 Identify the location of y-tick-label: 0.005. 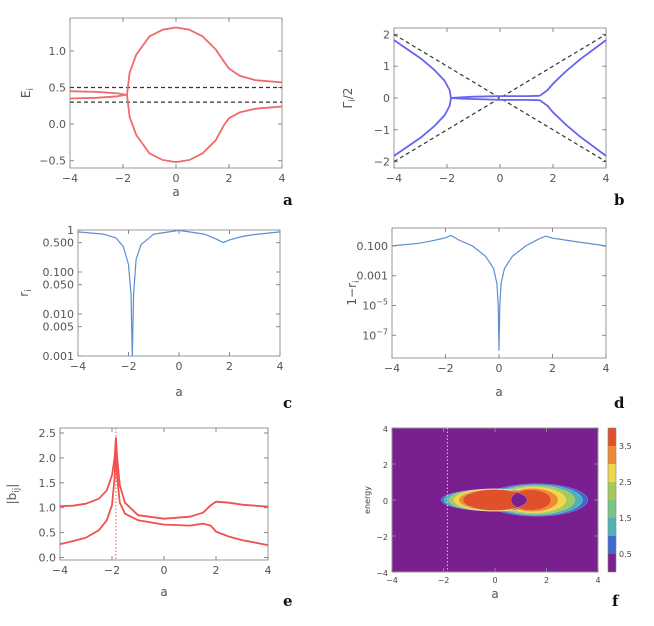
(59, 327).